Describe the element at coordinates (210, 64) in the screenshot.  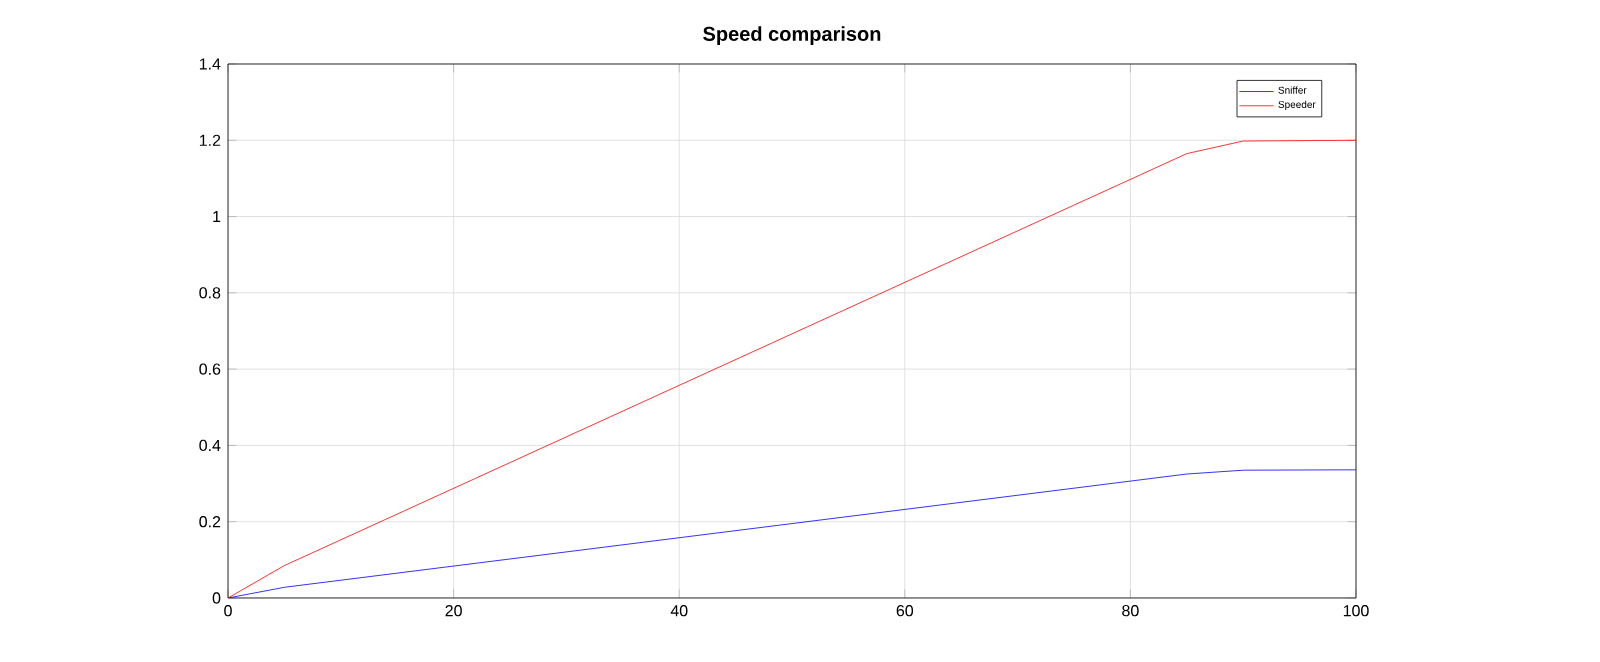
I see `y-tick-label: 1.4` at that location.